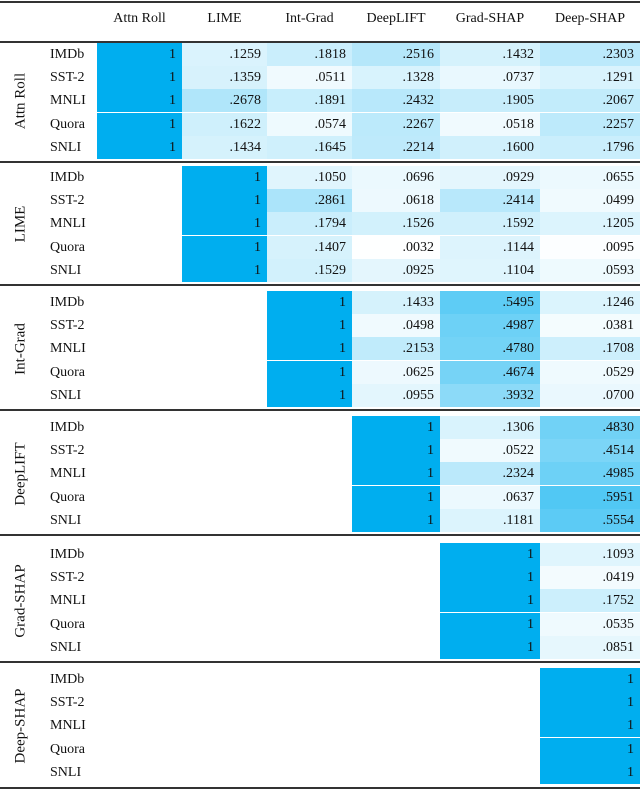 This screenshot has height=790, width=640. I want to click on table-cell: .0955, so click(396, 395).